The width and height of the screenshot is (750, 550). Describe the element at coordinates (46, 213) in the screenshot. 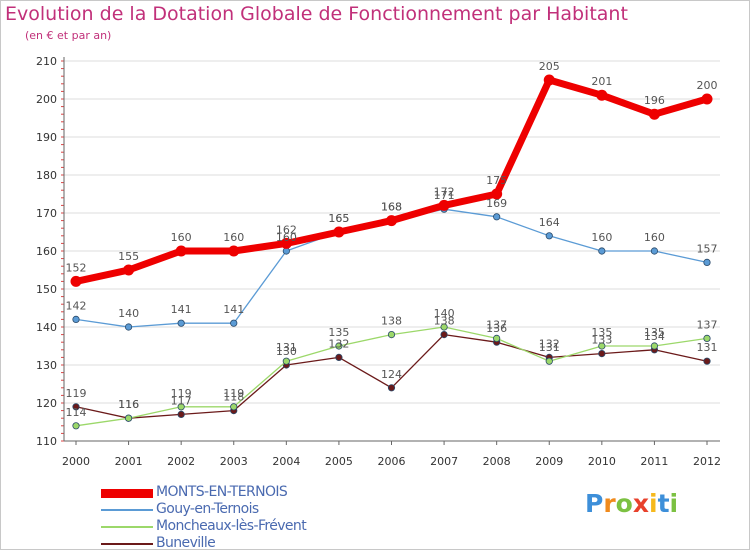

I see `y-tick-label: 170` at that location.